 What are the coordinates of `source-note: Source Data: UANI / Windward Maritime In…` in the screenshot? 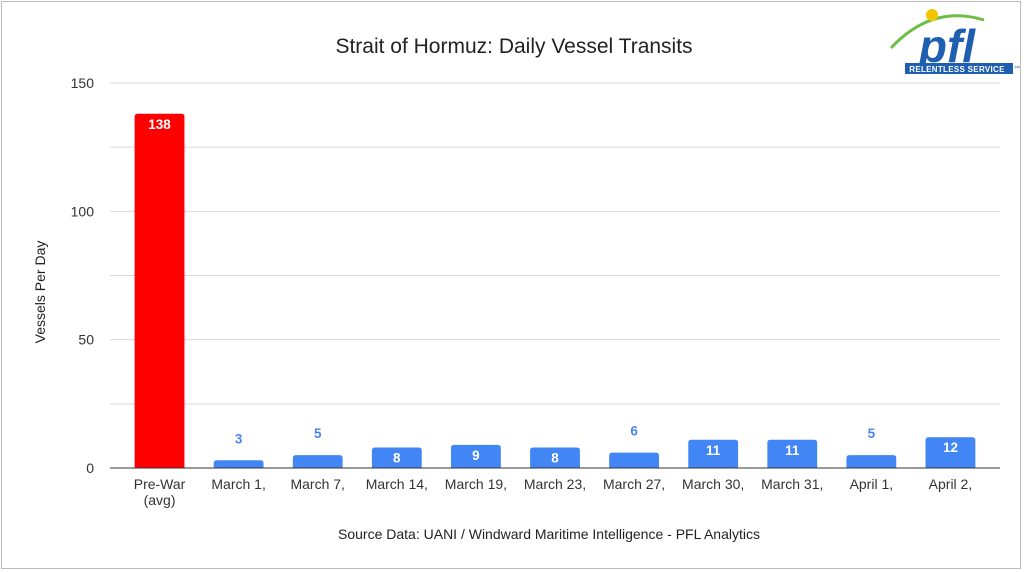 It's located at (549, 534).